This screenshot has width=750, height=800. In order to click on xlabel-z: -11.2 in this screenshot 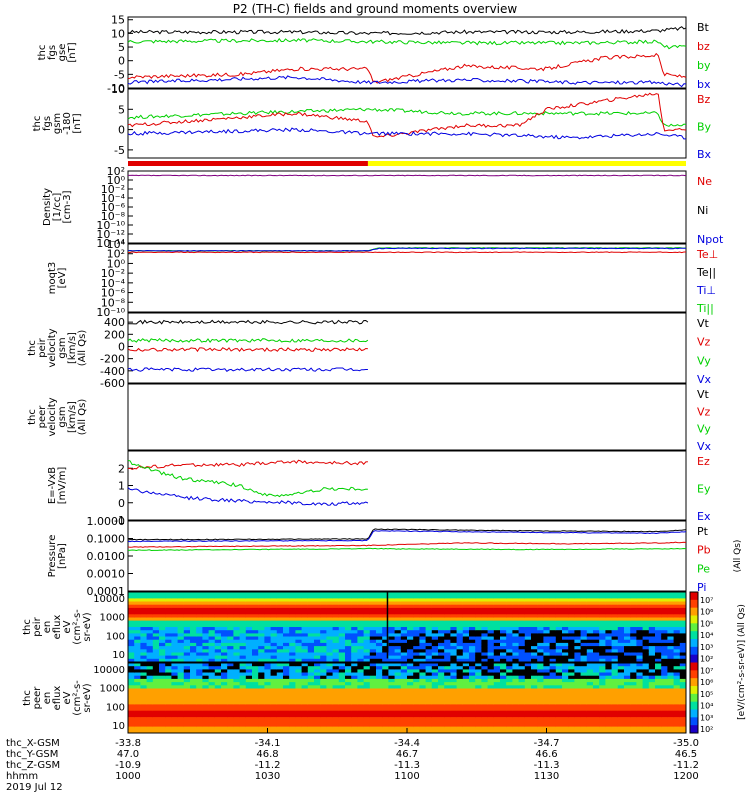, I will do `click(686, 765)`.